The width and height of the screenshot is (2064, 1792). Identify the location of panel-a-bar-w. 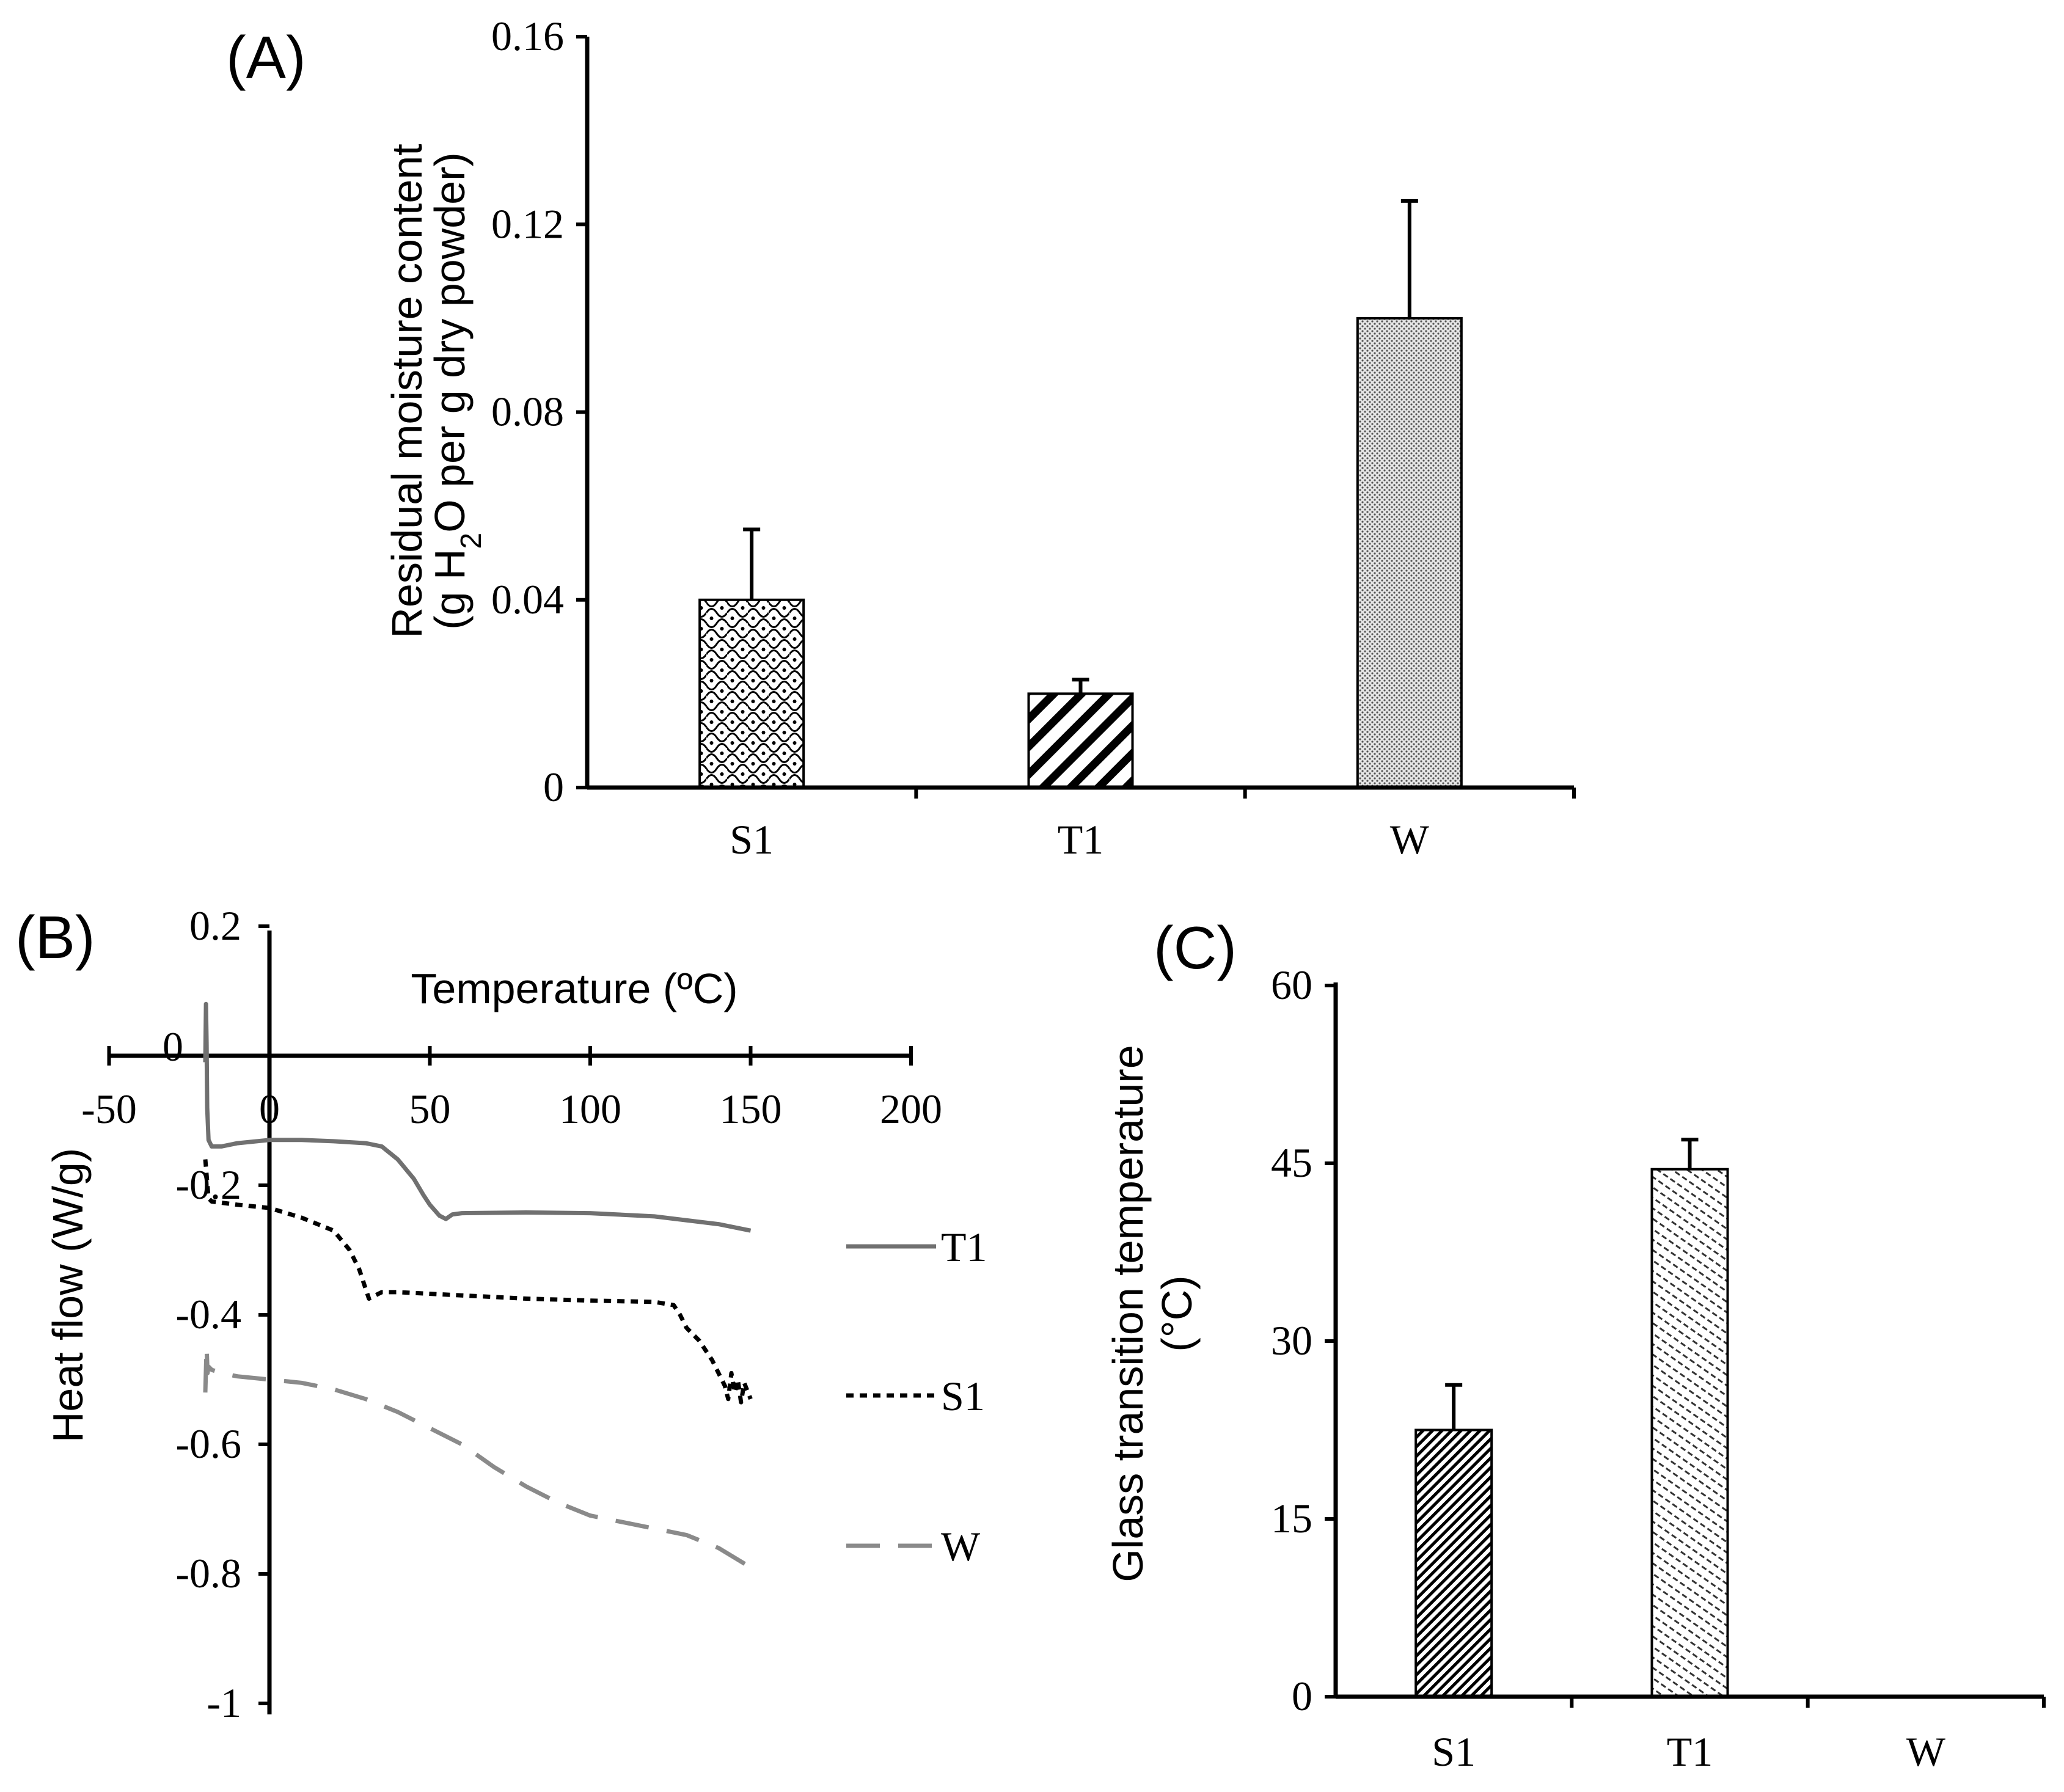
(1409, 552).